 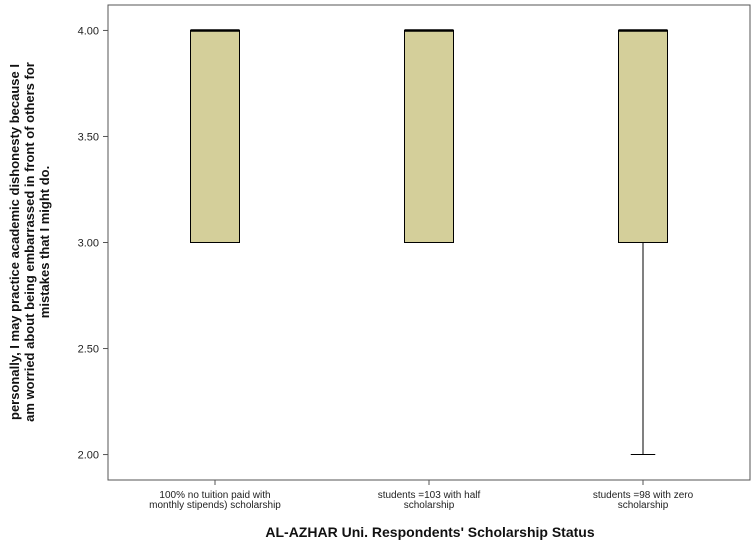 What do you see at coordinates (44, 242) in the screenshot?
I see `y-axis-title-line-3: mistakes that I might do.` at bounding box center [44, 242].